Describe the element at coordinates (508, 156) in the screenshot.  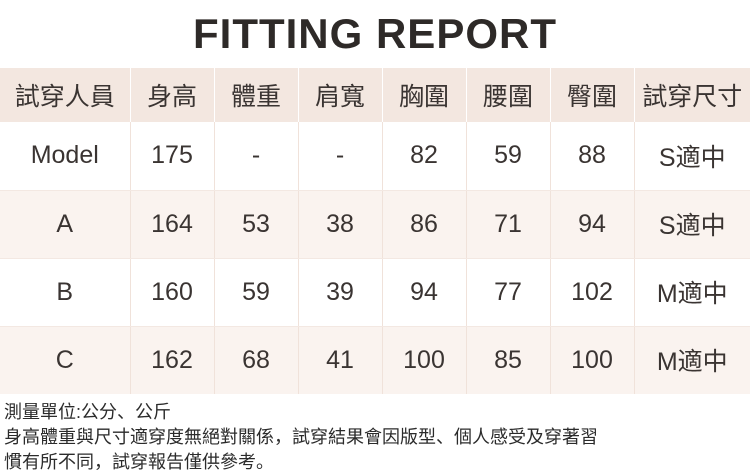
I see `cell-waist: 59` at that location.